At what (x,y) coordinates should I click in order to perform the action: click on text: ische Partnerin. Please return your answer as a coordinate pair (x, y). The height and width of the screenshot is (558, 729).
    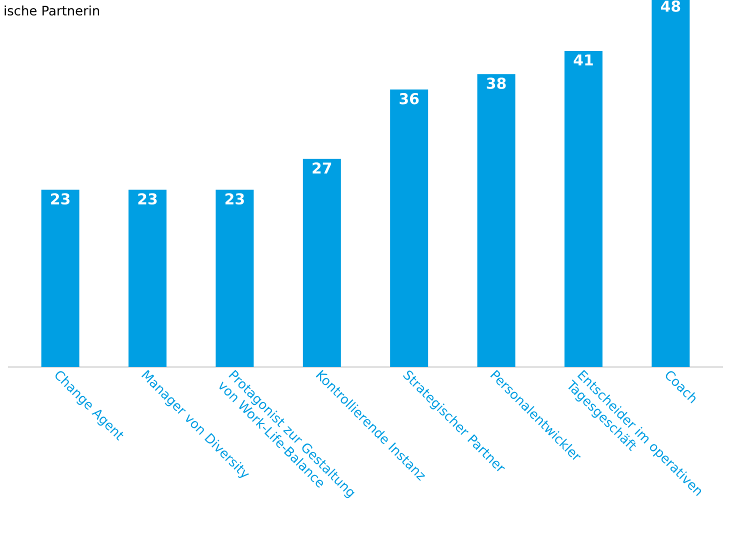
    Looking at the image, I should click on (52, 11).